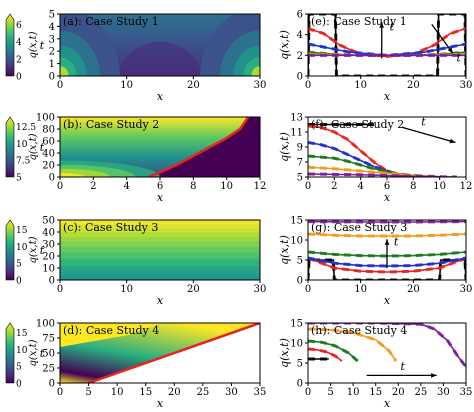 This screenshot has width=474, height=412. I want to click on series-dash-purple, so click(382, 174).